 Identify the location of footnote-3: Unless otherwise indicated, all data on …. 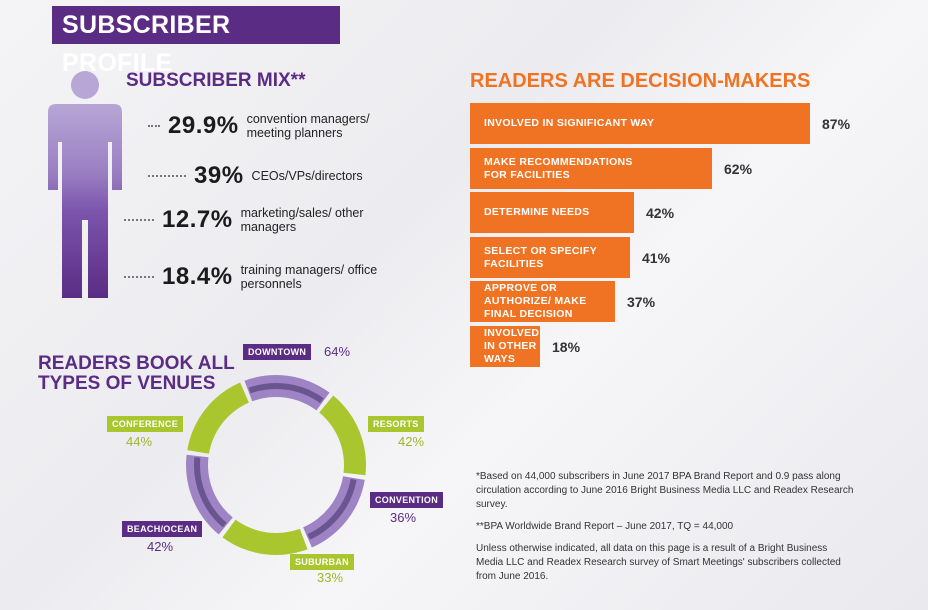
(658, 562).